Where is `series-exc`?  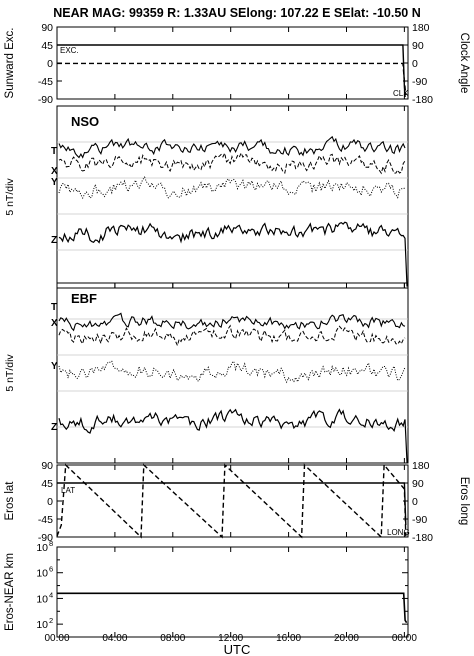 series-exc is located at coordinates (231, 71).